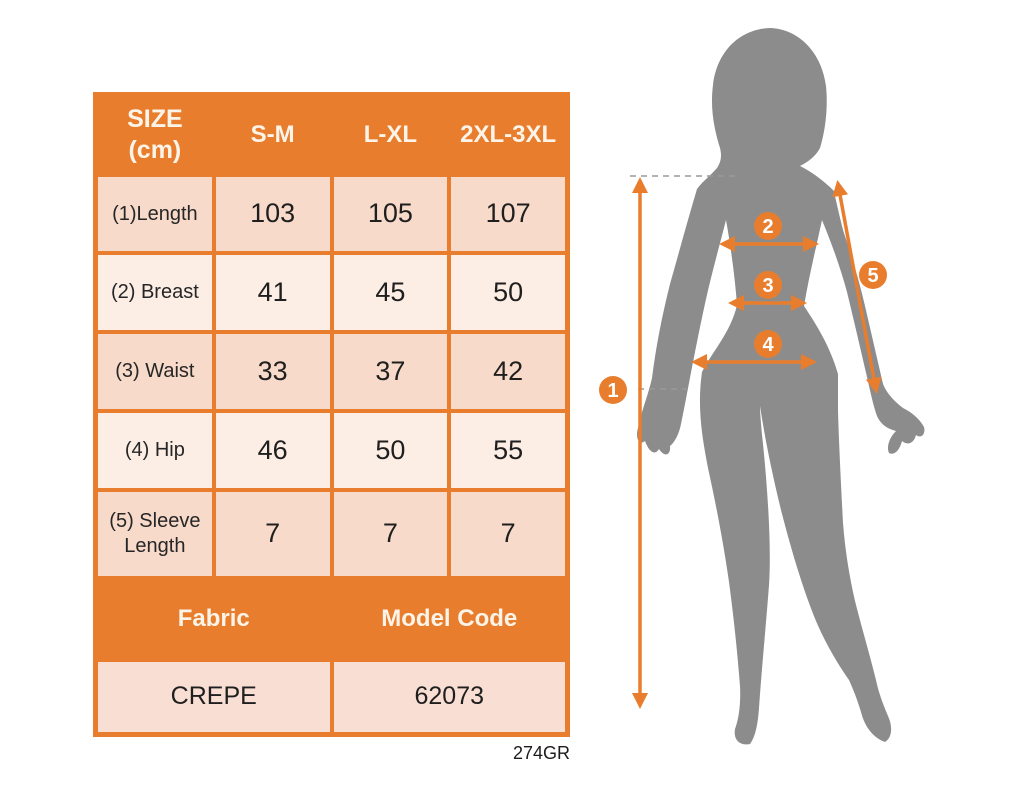 This screenshot has height=786, width=1019. I want to click on value-hip-lxl: 50, so click(390, 450).